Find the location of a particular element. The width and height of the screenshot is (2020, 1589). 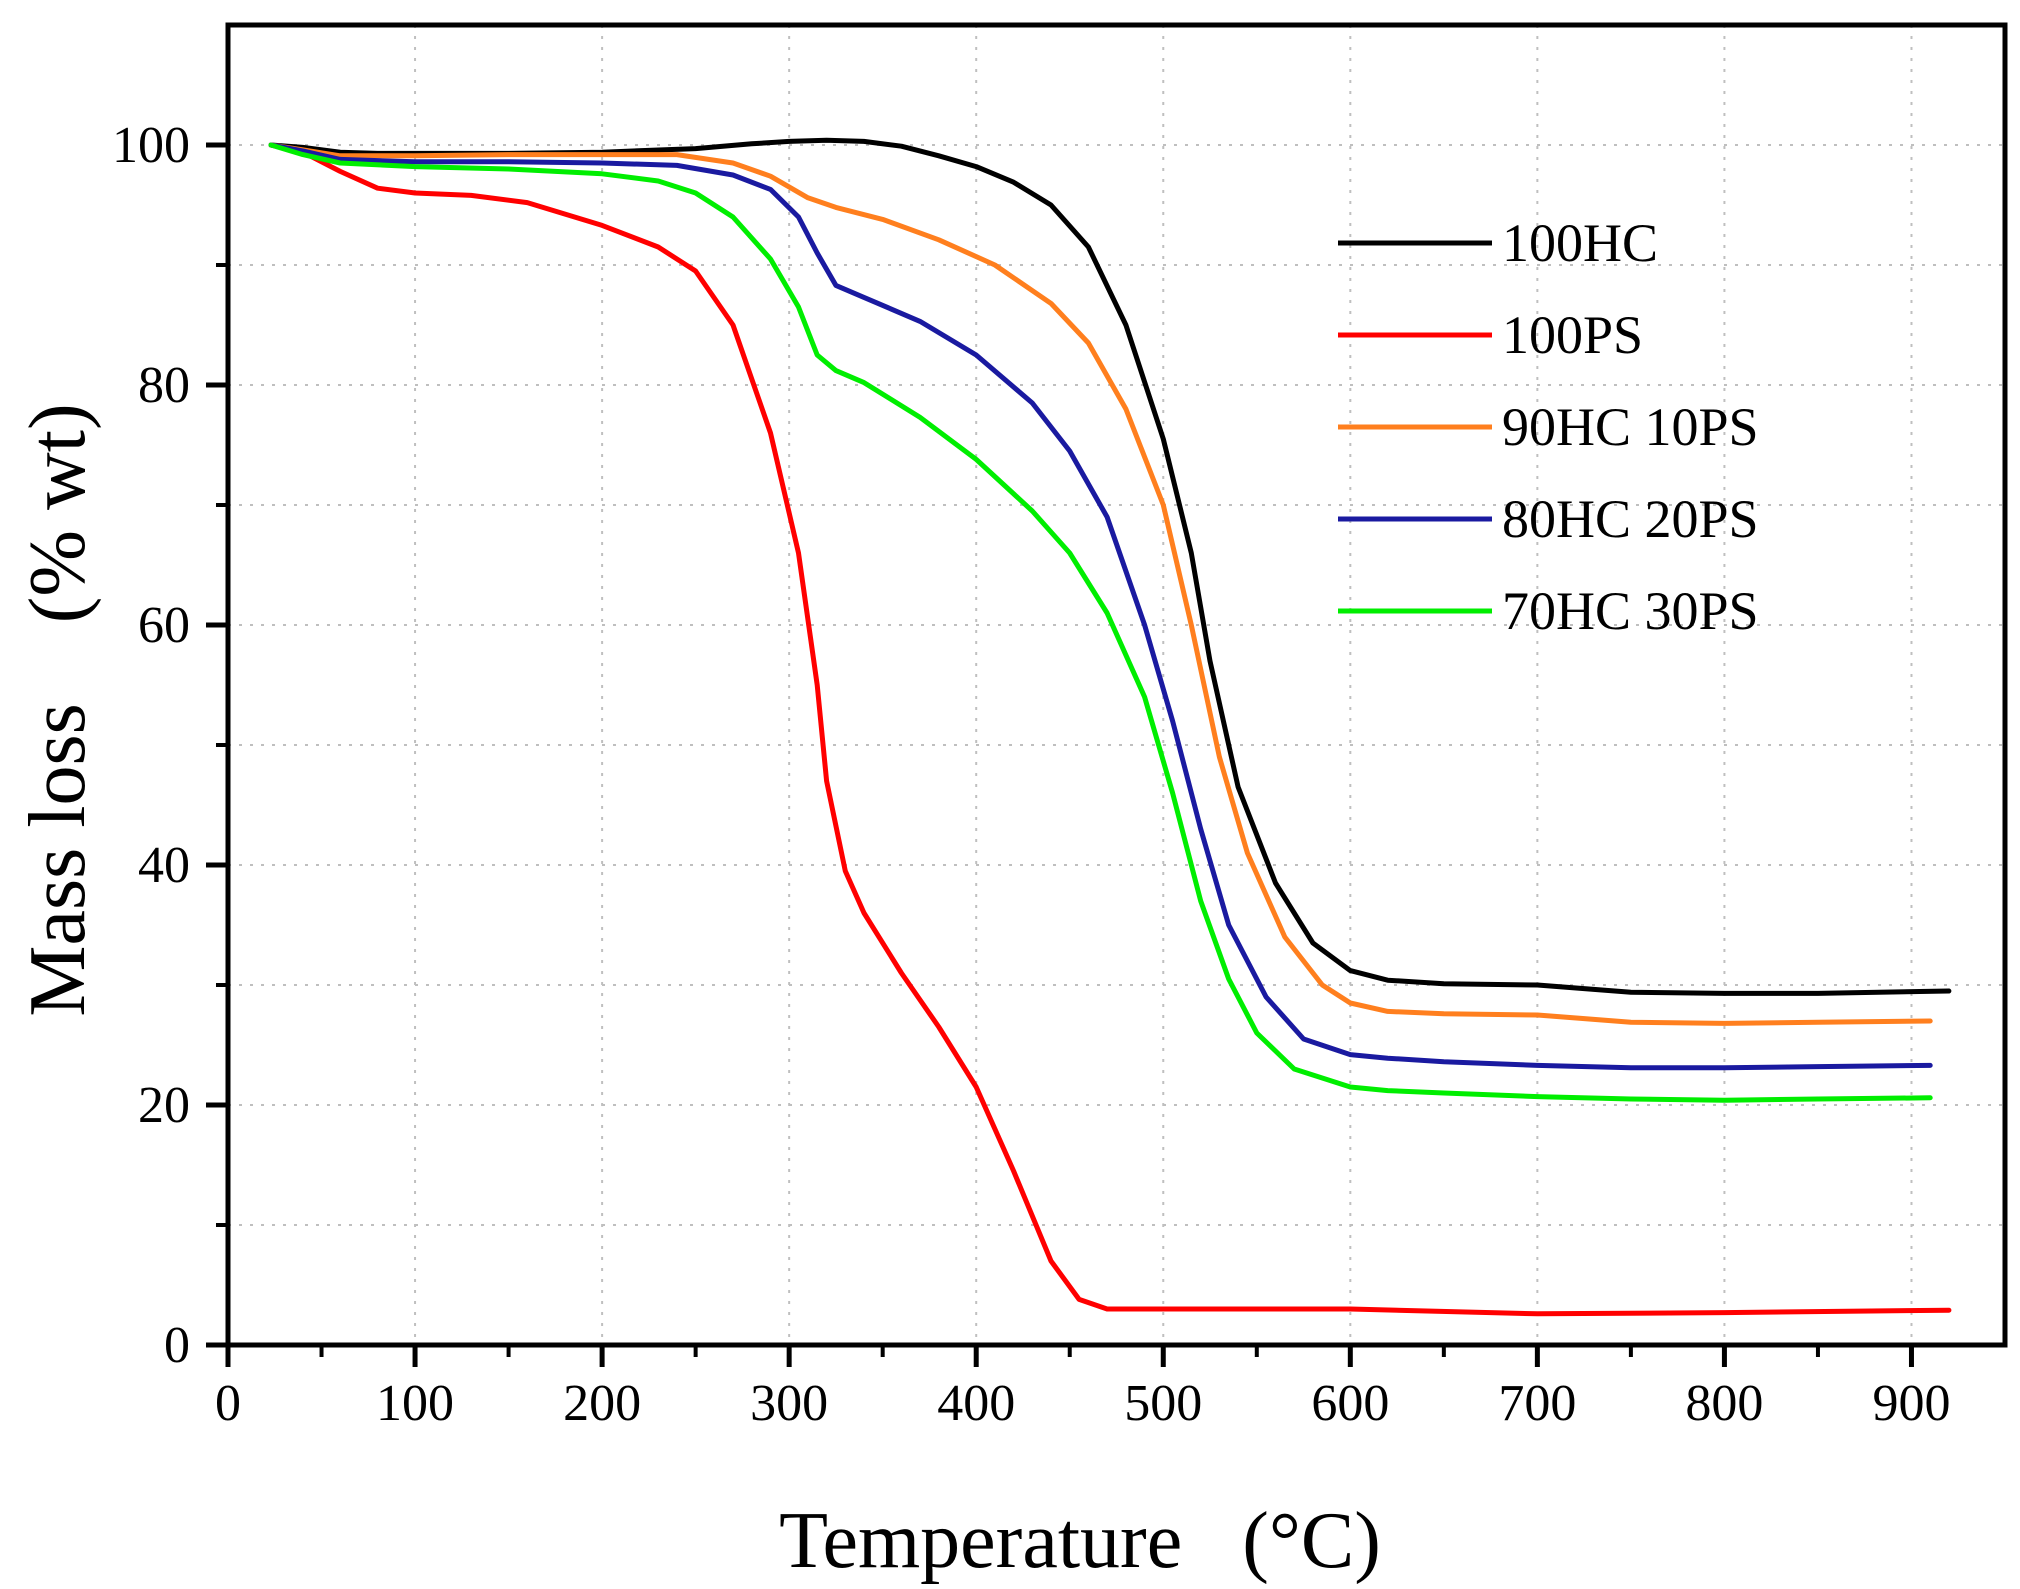

x-tick-label: 200 is located at coordinates (602, 1403).